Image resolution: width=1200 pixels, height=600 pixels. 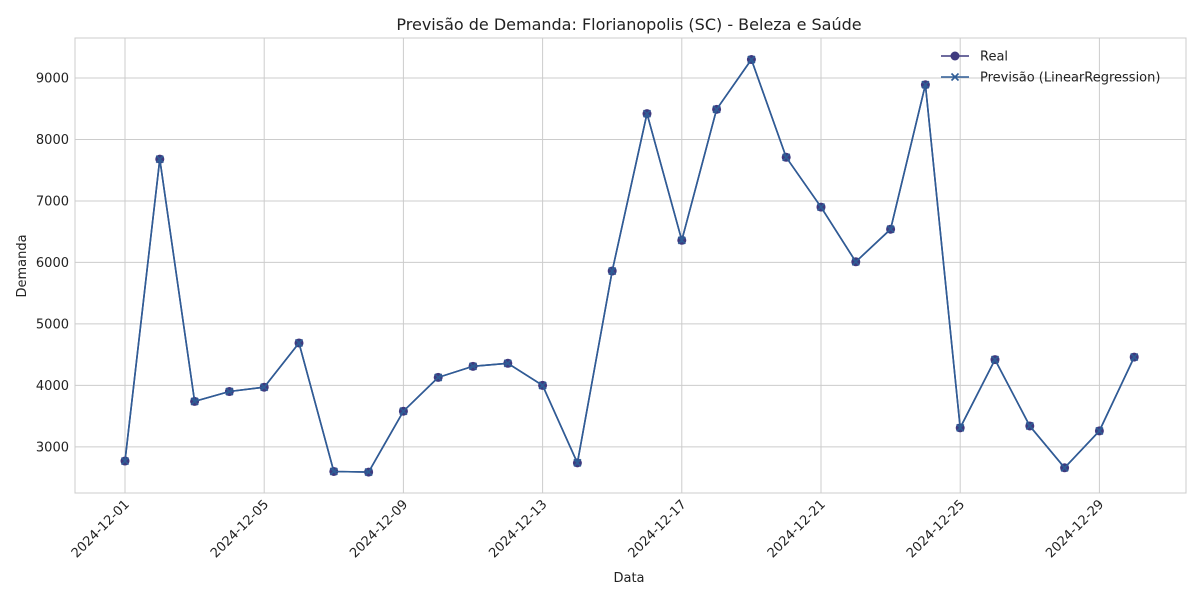 What do you see at coordinates (379, 529) in the screenshot?
I see `x-tick-label: 2024-12-09` at bounding box center [379, 529].